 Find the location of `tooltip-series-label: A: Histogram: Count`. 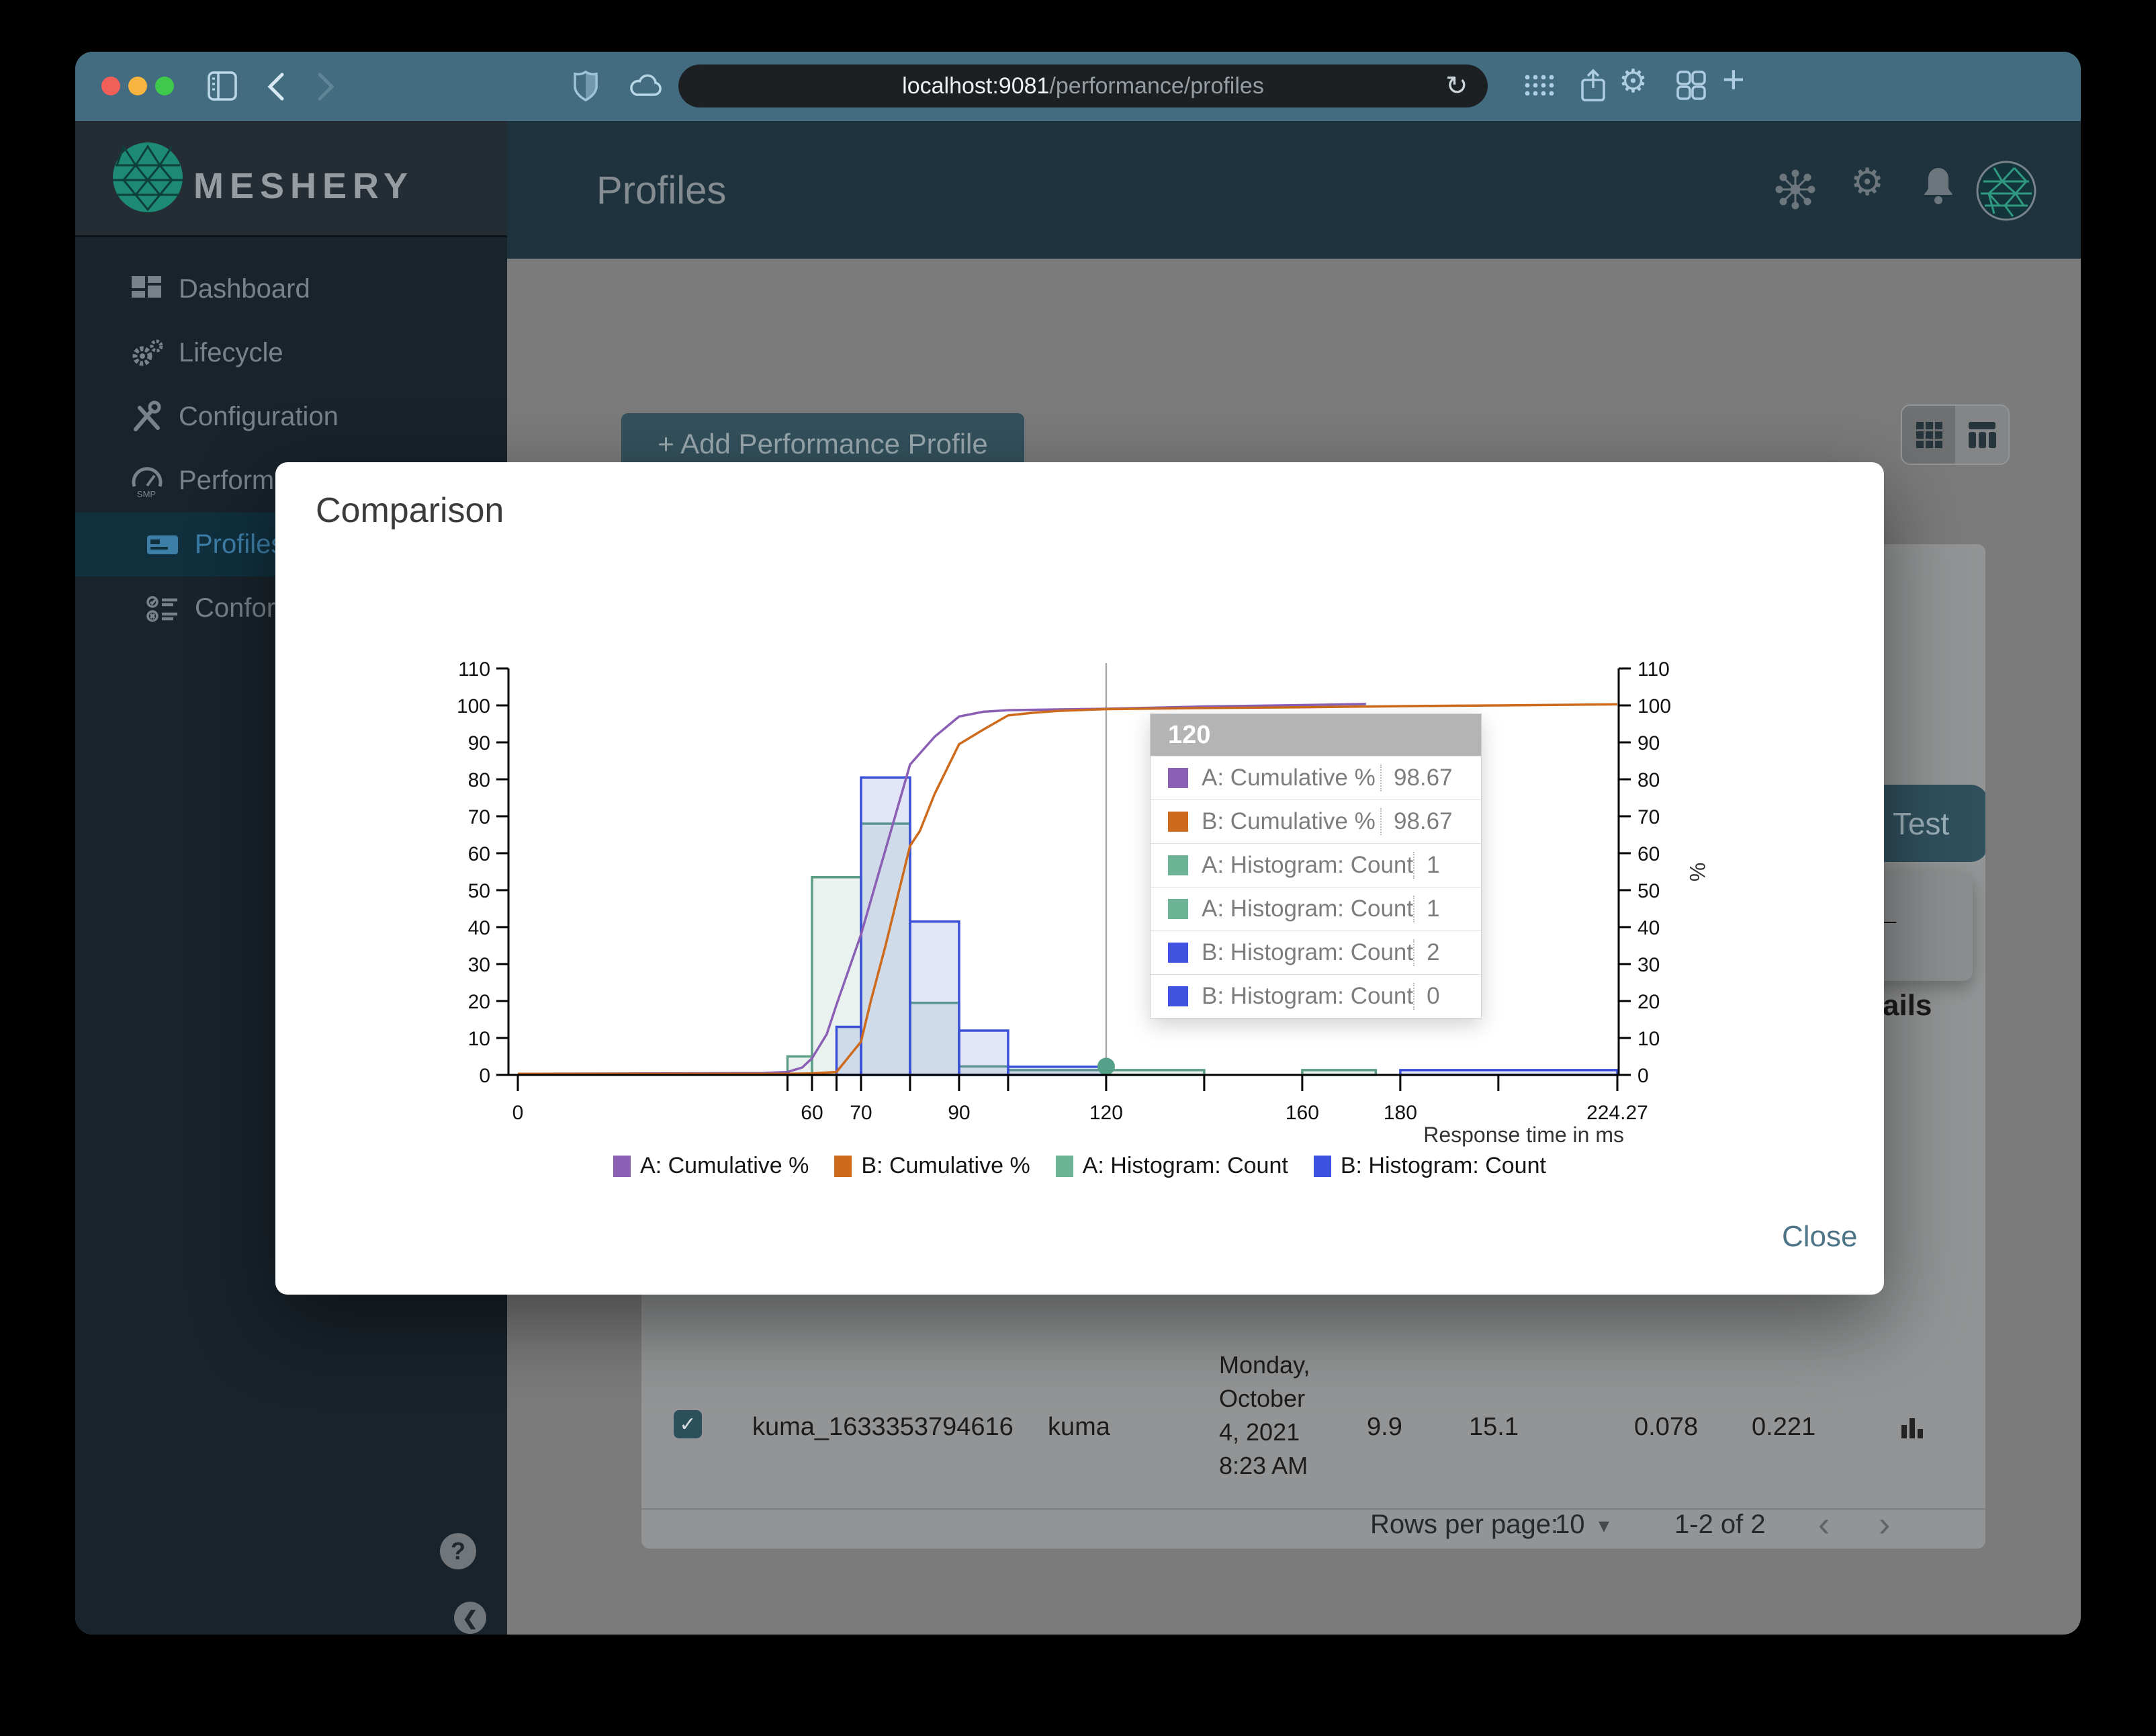

tooltip-series-label: A: Histogram: Count is located at coordinates (1308, 909).